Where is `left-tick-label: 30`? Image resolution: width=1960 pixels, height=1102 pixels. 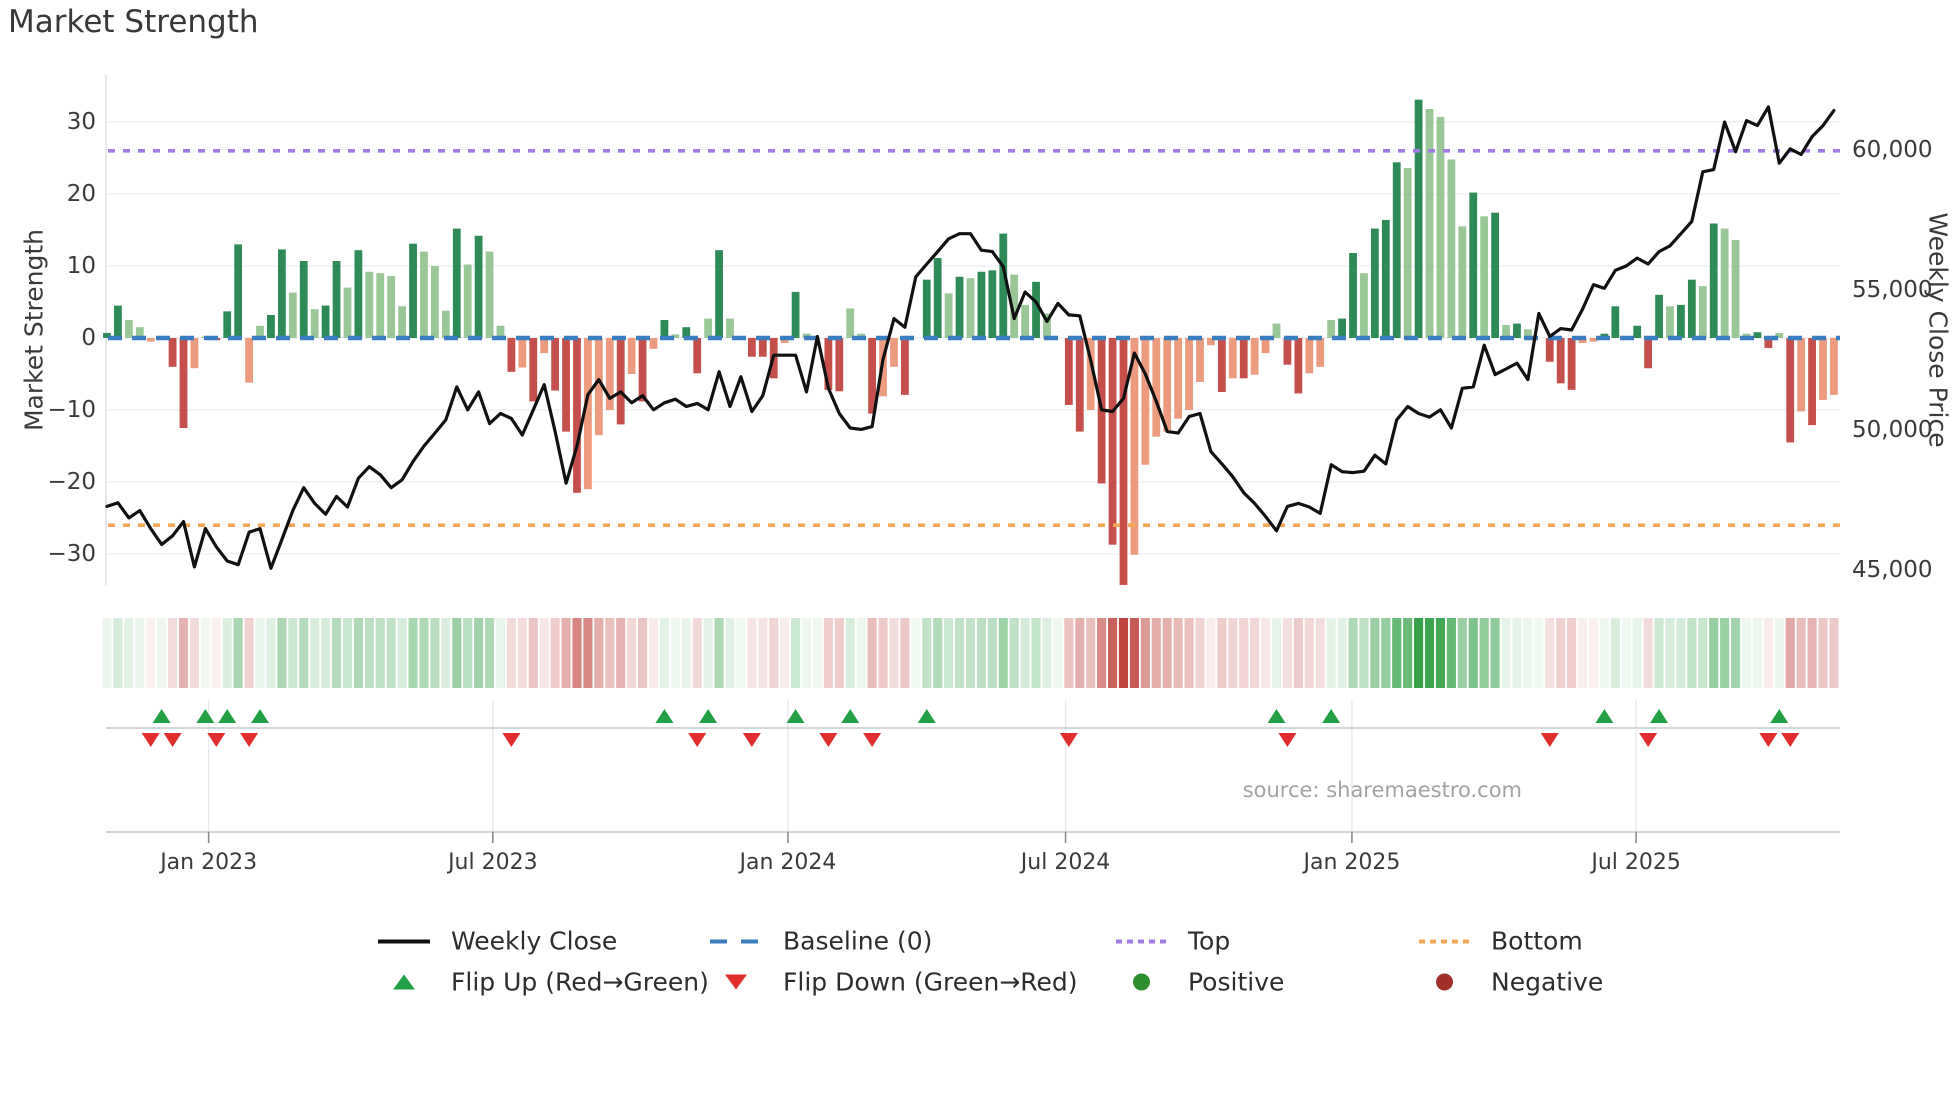 left-tick-label: 30 is located at coordinates (81, 122).